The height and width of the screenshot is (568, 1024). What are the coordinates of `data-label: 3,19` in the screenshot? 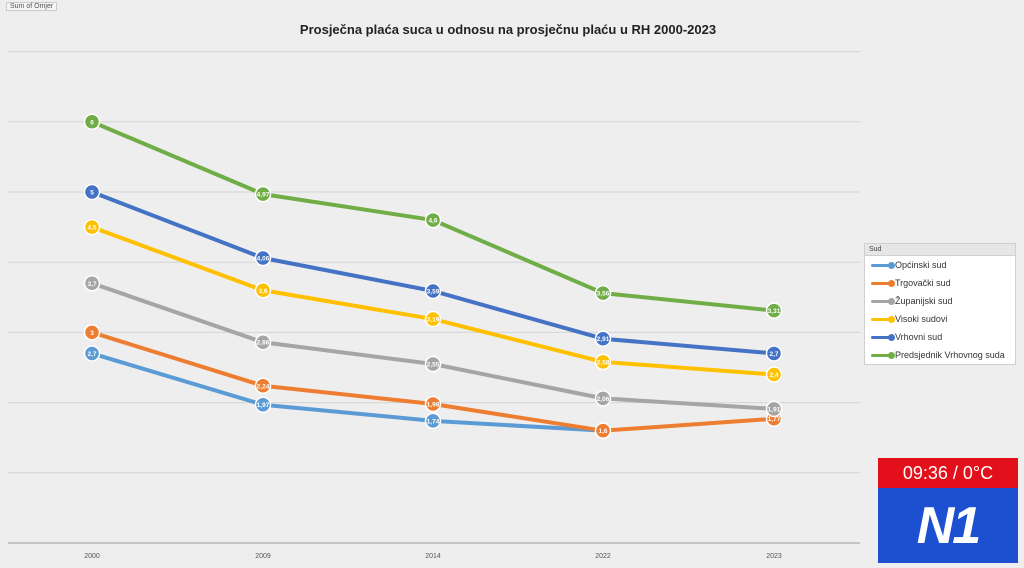 It's located at (433, 320).